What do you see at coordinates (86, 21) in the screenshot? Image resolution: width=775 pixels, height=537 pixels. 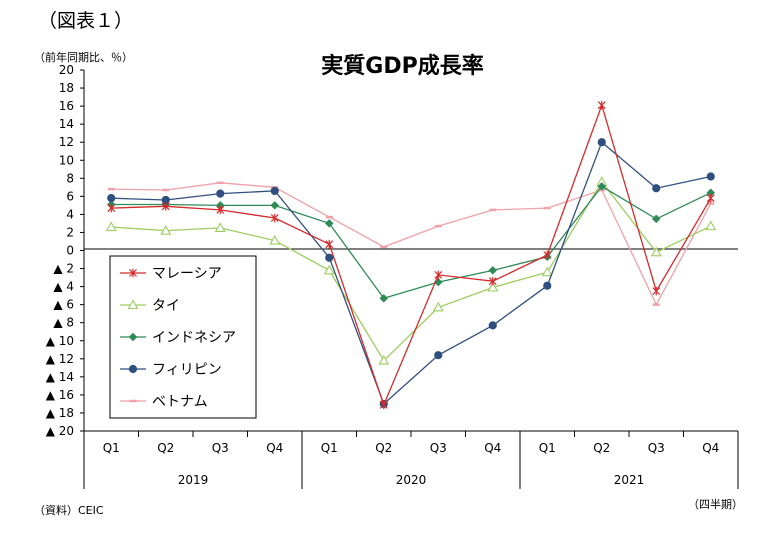 I see `figure-label: （図表１）` at bounding box center [86, 21].